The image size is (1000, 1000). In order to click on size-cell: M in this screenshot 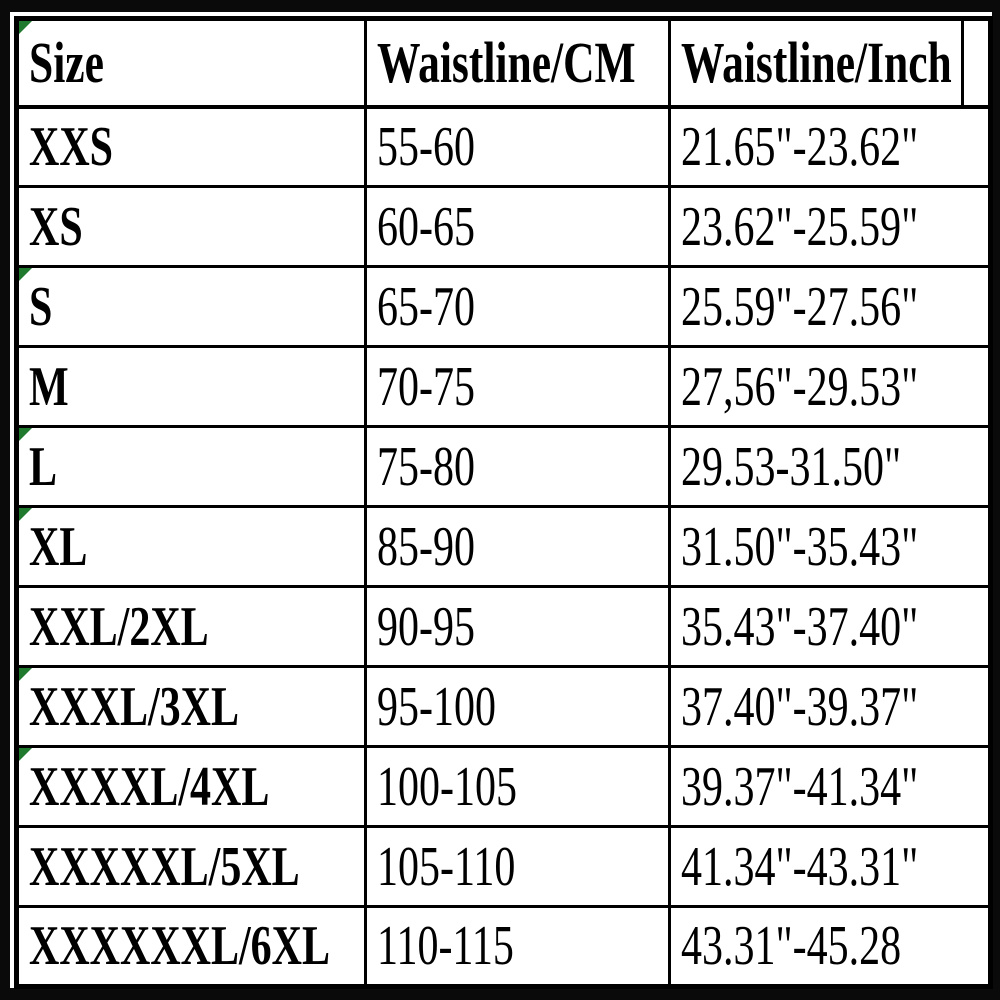, I will do `click(191, 386)`.